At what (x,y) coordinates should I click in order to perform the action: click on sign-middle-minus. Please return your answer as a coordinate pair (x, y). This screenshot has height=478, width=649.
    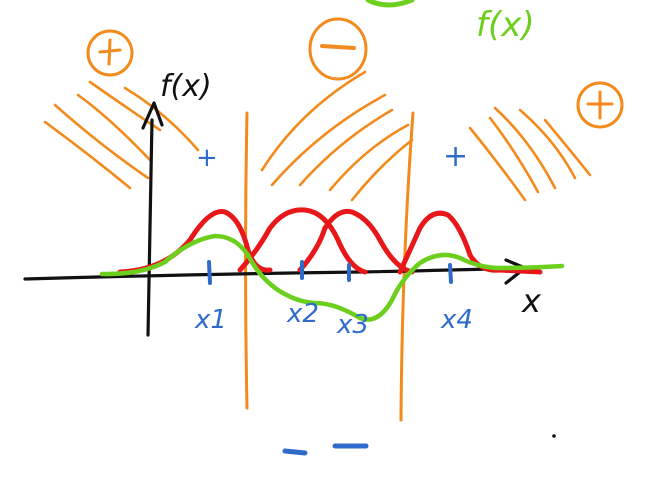
    Looking at the image, I should click on (338, 47).